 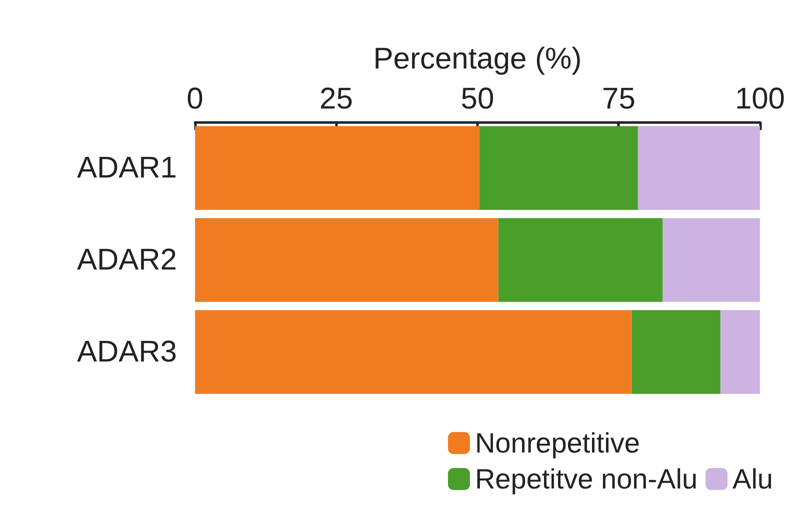 What do you see at coordinates (586, 479) in the screenshot?
I see `legend-label: Repetitve non-Alu` at bounding box center [586, 479].